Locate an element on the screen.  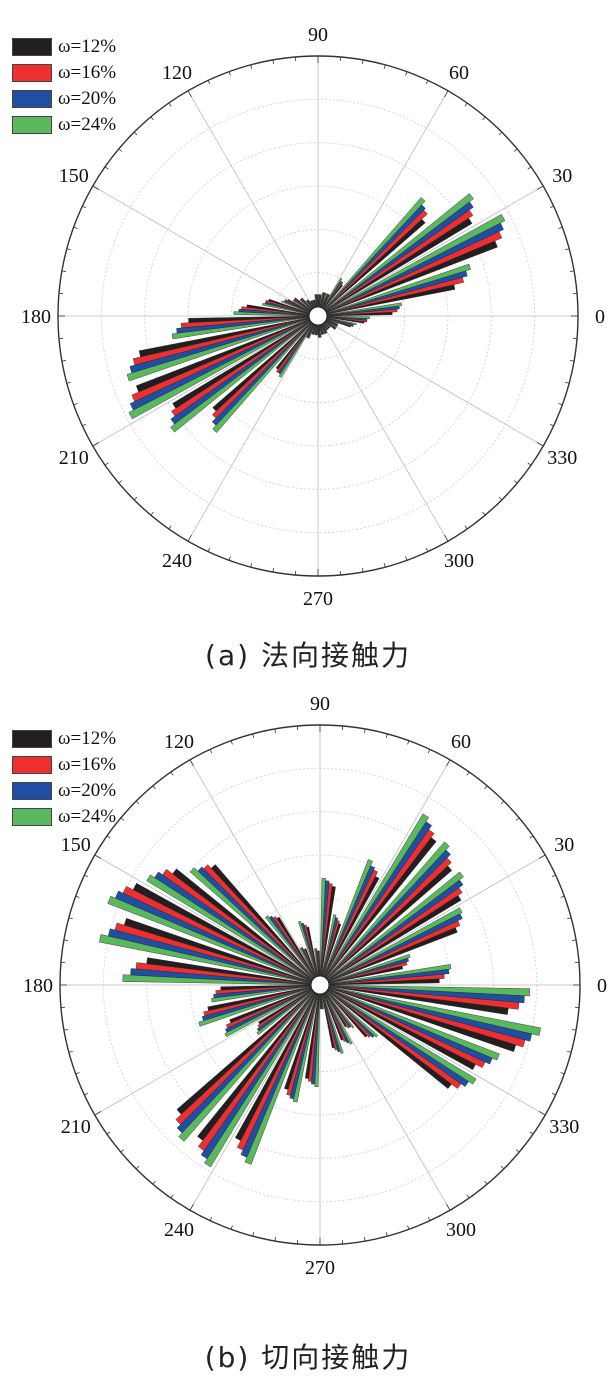
legend-b: ω=12% ω=16% ω=20% ω=24% is located at coordinates (64, 778).